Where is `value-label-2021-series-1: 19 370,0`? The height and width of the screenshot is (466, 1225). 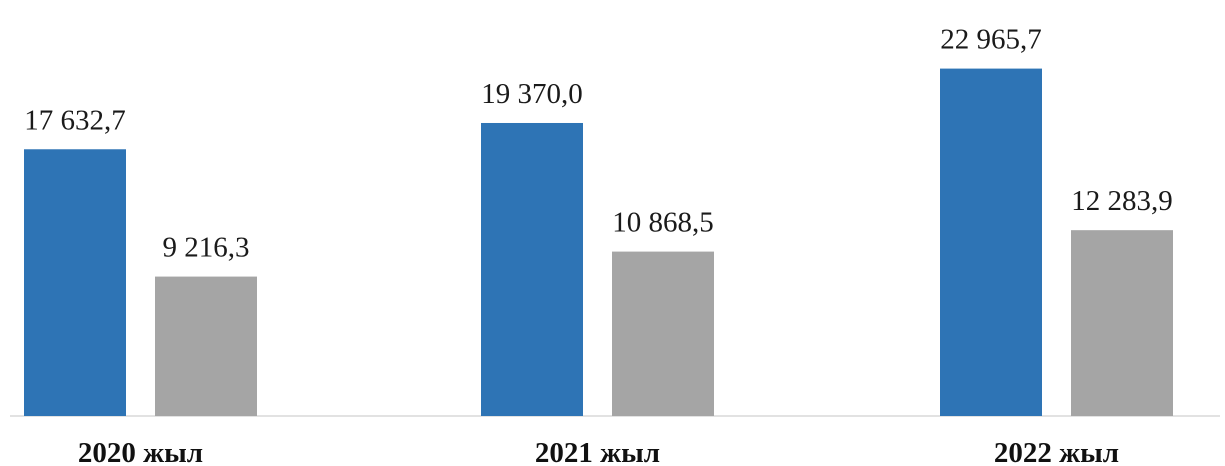 value-label-2021-series-1: 19 370,0 is located at coordinates (532, 94).